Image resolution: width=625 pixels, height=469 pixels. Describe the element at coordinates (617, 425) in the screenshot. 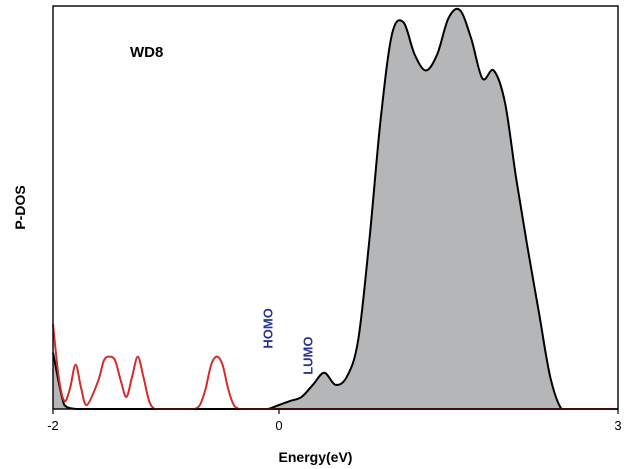

I see `x-tick-label: 3` at that location.